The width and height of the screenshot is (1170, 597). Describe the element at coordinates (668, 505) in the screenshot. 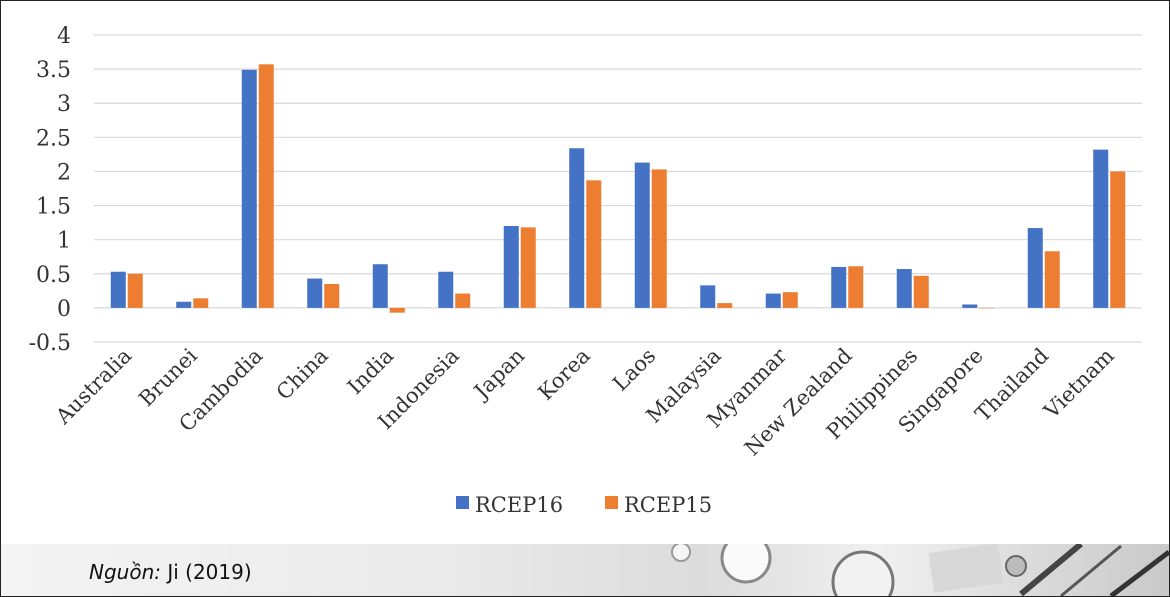

I see `legend-label-rcep15: RCEP15` at that location.